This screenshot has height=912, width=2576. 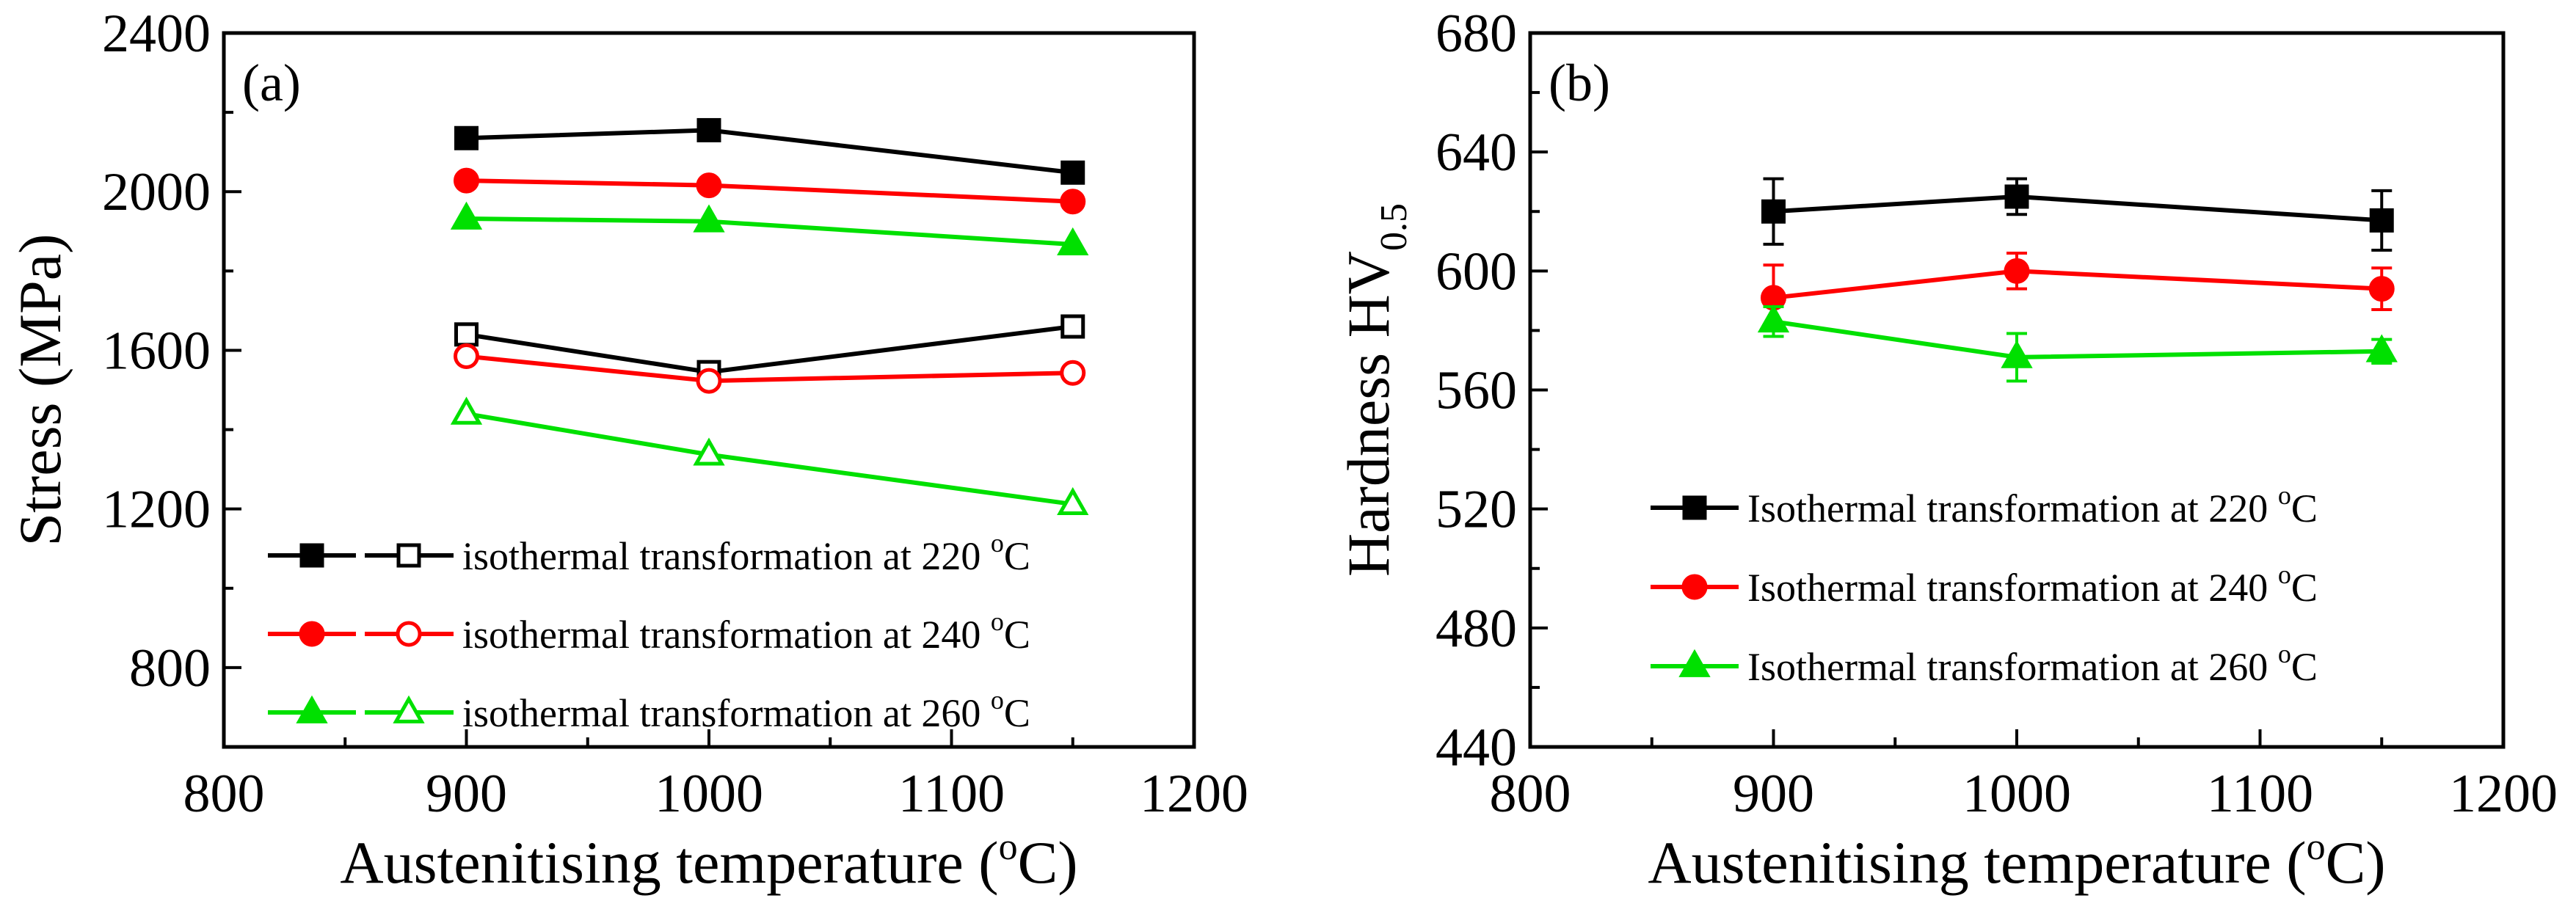 I want to click on y-tick-label: 2400, so click(x=156, y=34).